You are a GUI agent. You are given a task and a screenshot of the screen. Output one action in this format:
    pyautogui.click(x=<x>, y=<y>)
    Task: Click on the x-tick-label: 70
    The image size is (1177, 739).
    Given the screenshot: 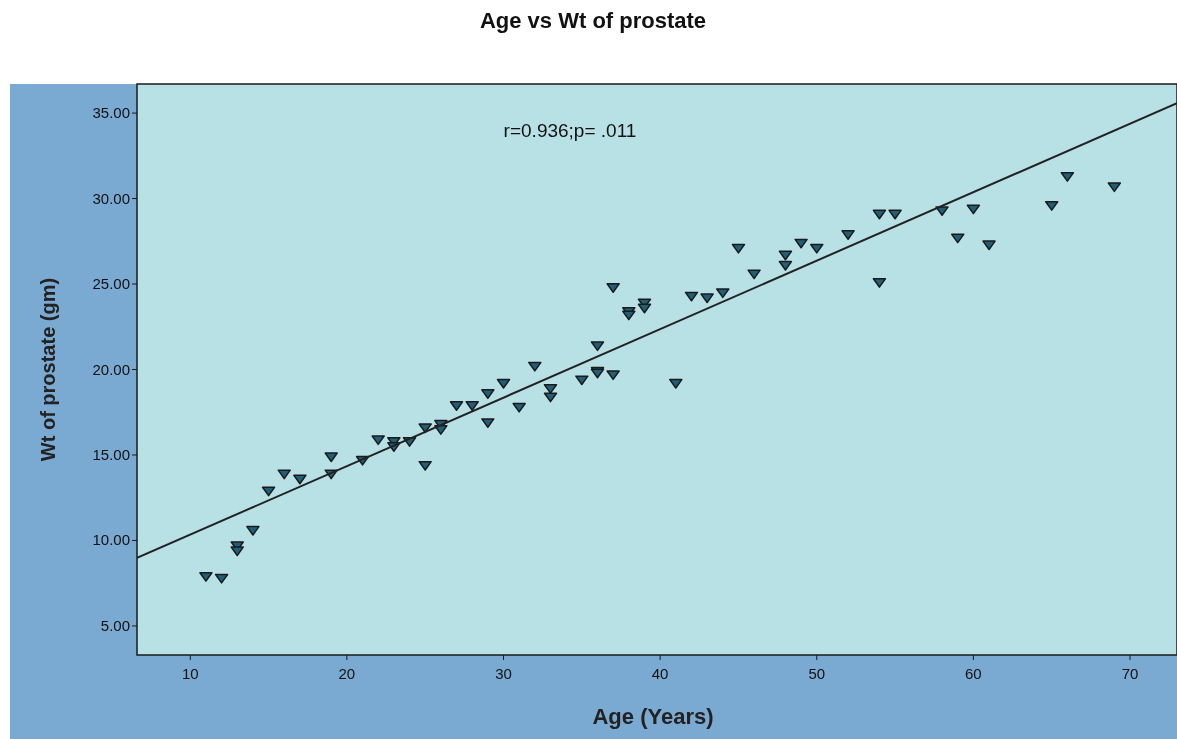 What is the action you would take?
    pyautogui.click(x=1130, y=673)
    